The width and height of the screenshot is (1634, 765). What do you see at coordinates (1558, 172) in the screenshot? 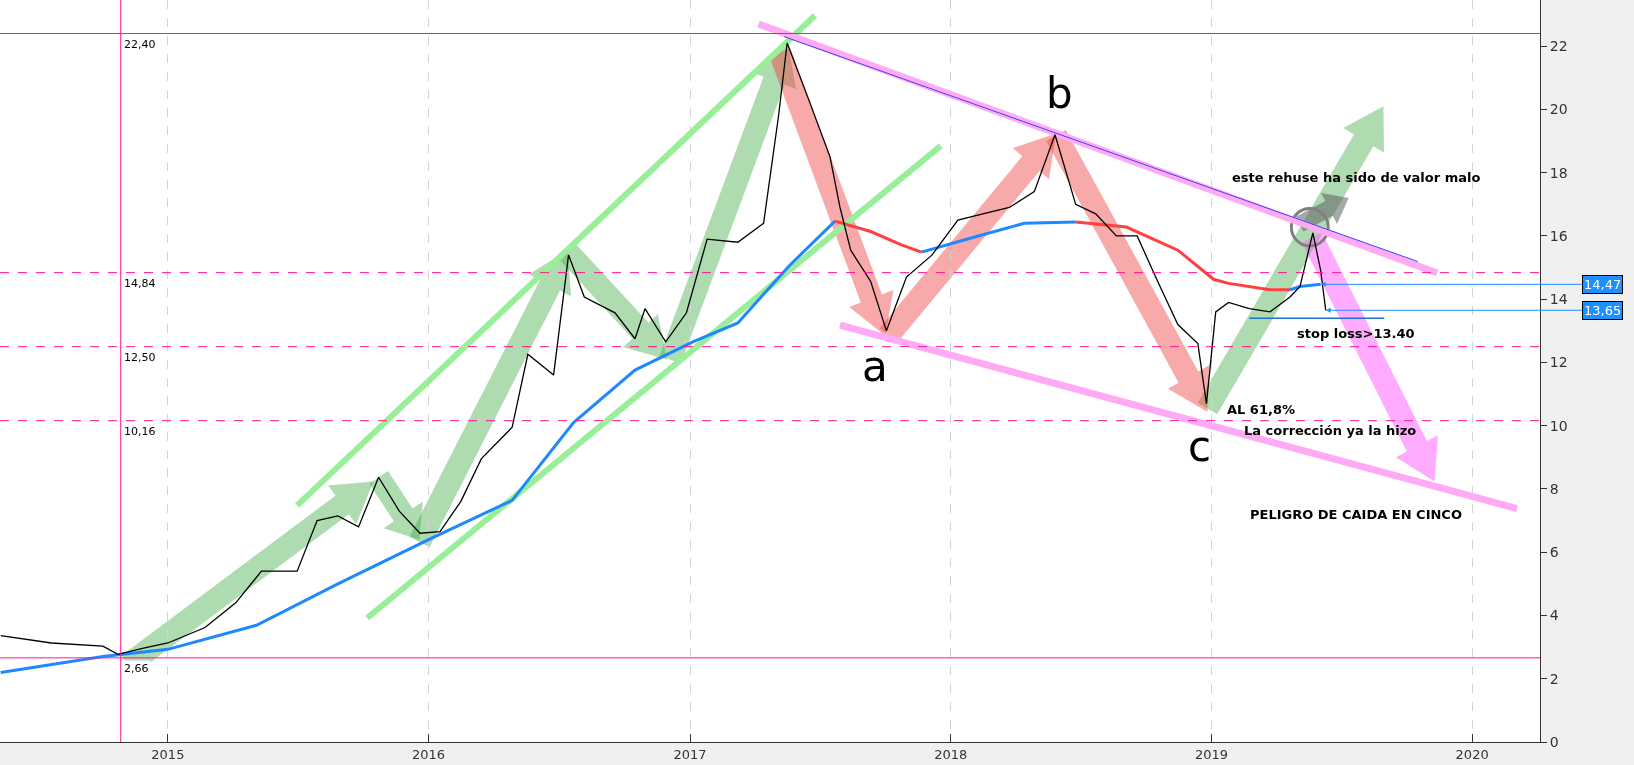
I see `y-tick-label: 18` at bounding box center [1558, 172].